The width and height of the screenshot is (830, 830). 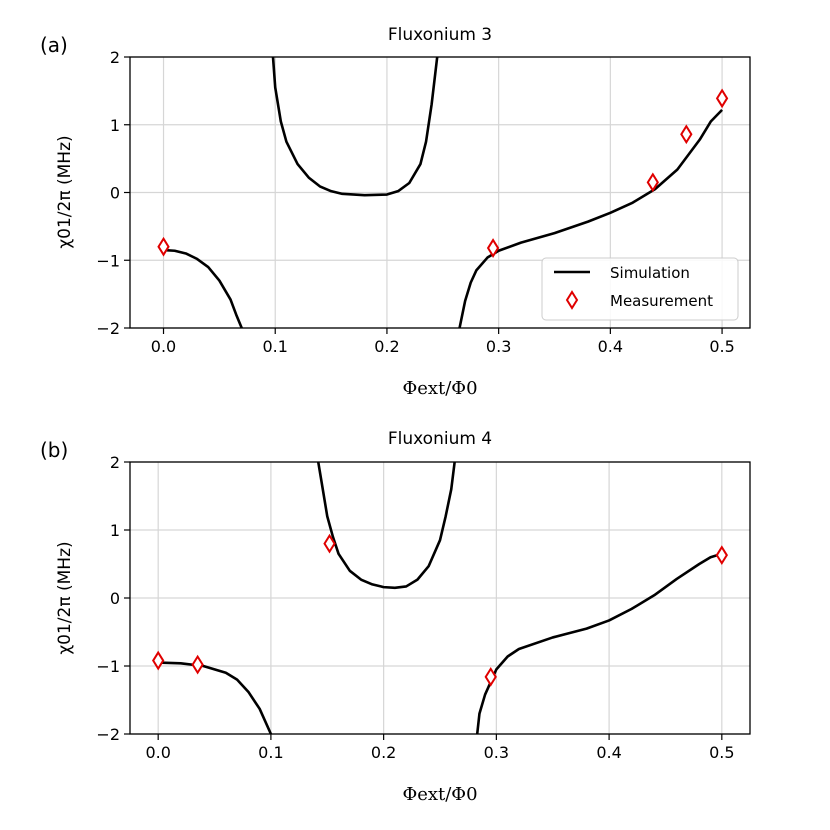 I want to click on y-axis-label-b: χ01/2π (MHz), so click(x=65, y=597).